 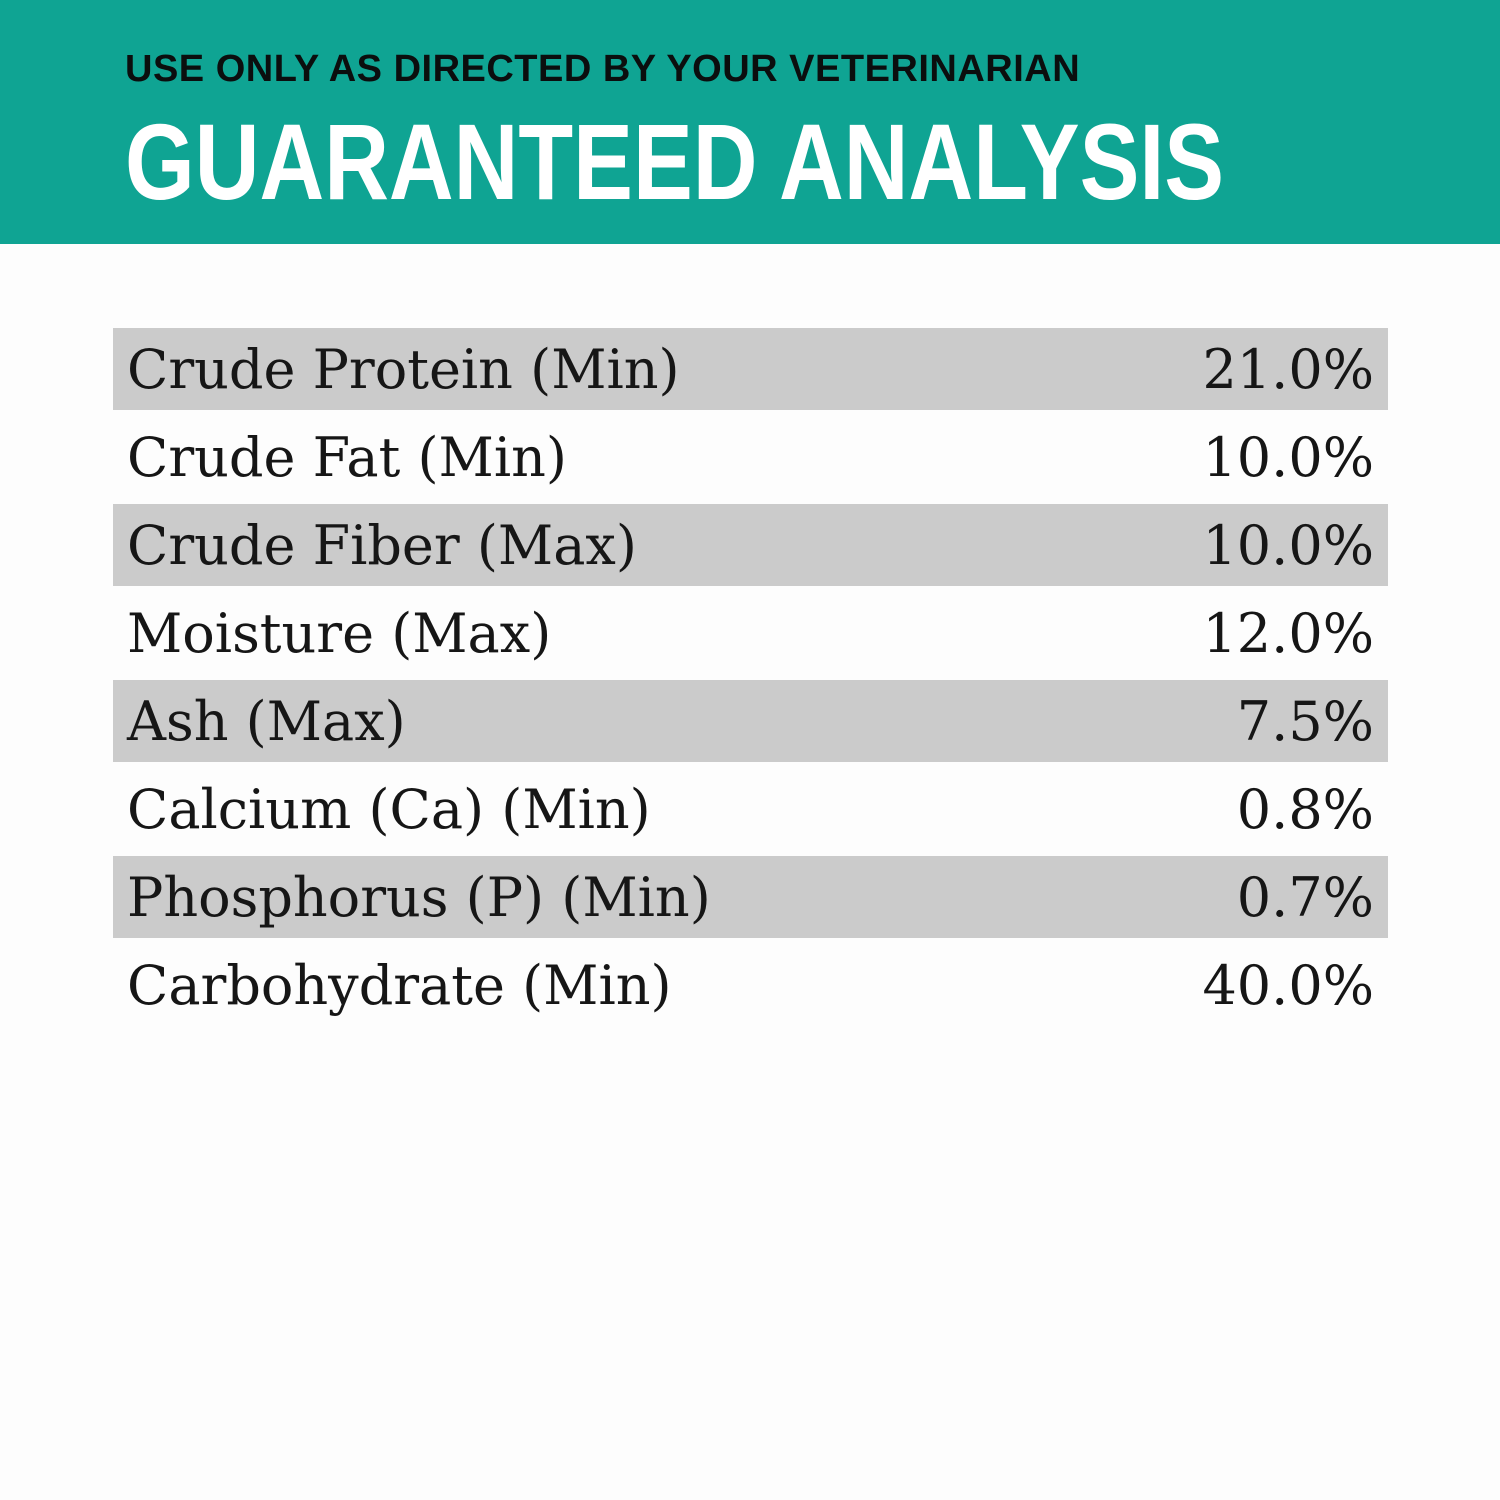 What do you see at coordinates (750, 633) in the screenshot?
I see `table-row: Moisture (Max) 12.0%` at bounding box center [750, 633].